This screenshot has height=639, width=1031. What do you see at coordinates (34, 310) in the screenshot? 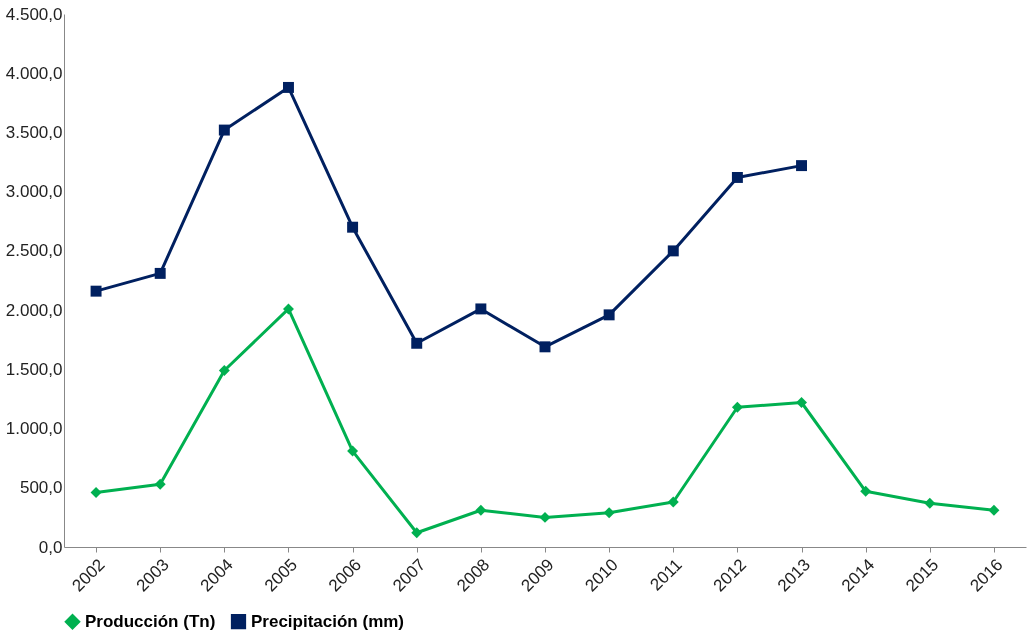
I see `y-tick-label: 2.000,0` at bounding box center [34, 310].